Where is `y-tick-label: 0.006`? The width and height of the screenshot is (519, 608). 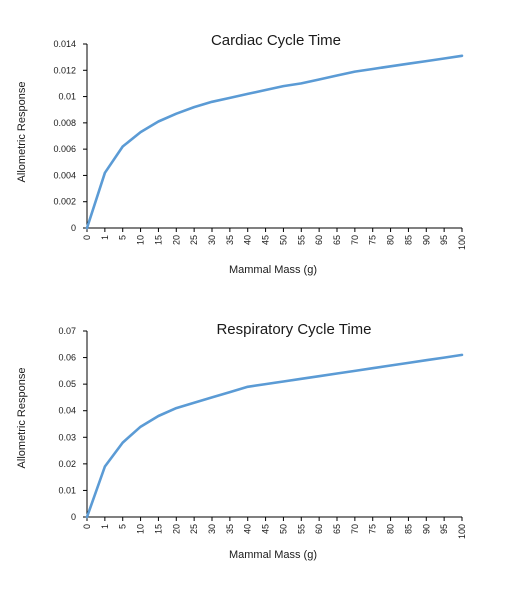
y-tick-label: 0.006 is located at coordinates (64, 149).